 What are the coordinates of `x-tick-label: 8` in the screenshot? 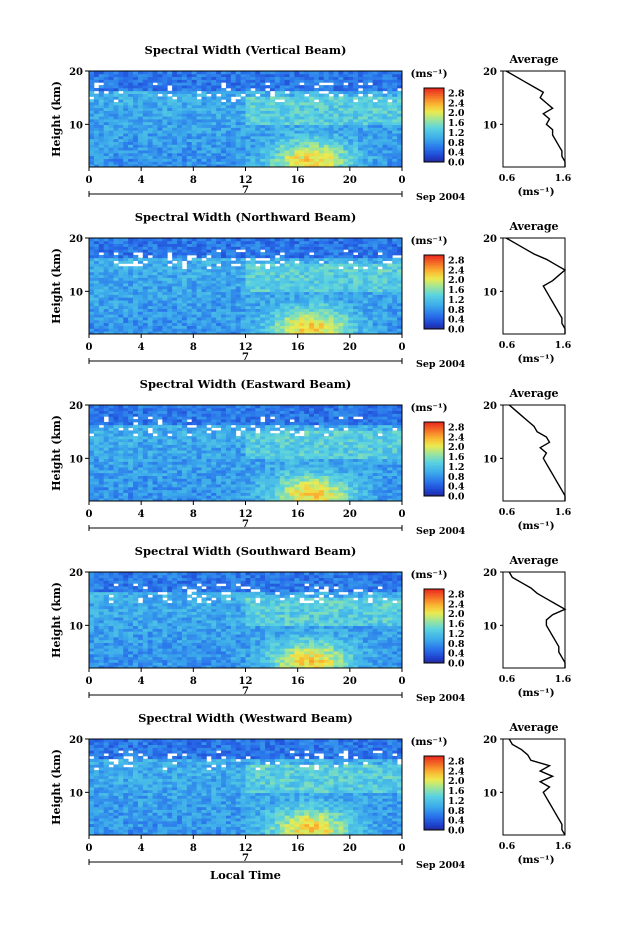 It's located at (193, 180).